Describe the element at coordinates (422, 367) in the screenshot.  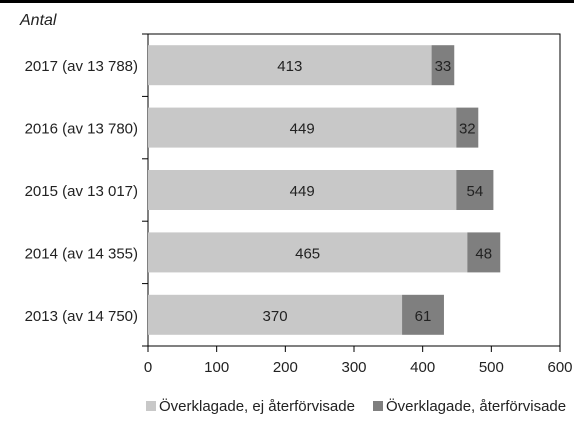
I see `x-tick-label: 400` at that location.